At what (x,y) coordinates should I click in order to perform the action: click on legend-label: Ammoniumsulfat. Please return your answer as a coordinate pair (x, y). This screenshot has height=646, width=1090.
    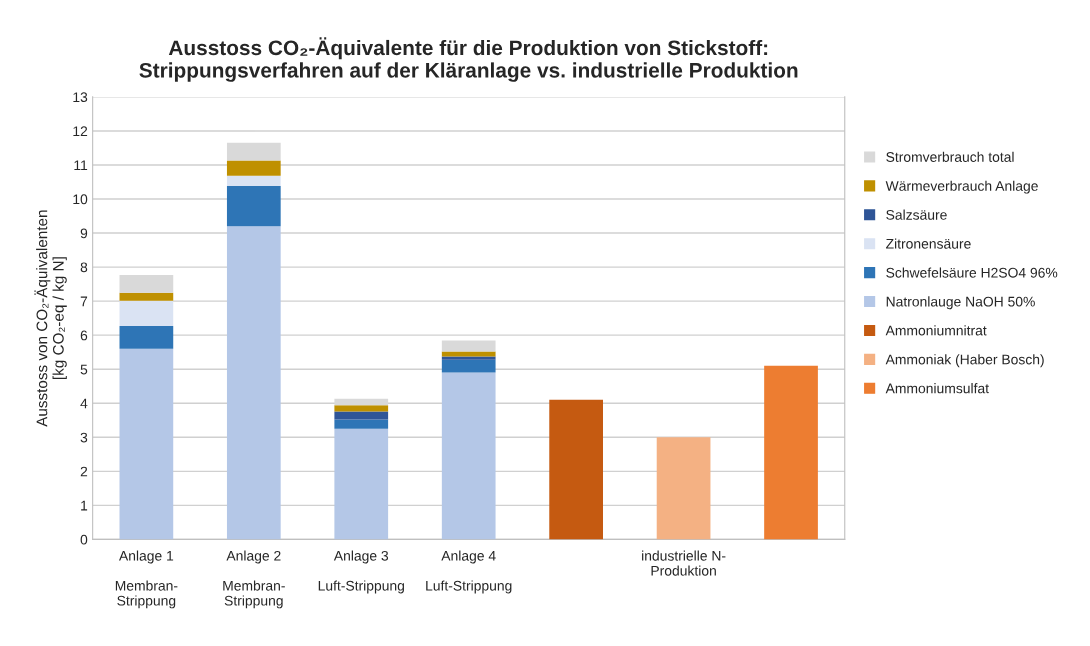
    Looking at the image, I should click on (937, 388).